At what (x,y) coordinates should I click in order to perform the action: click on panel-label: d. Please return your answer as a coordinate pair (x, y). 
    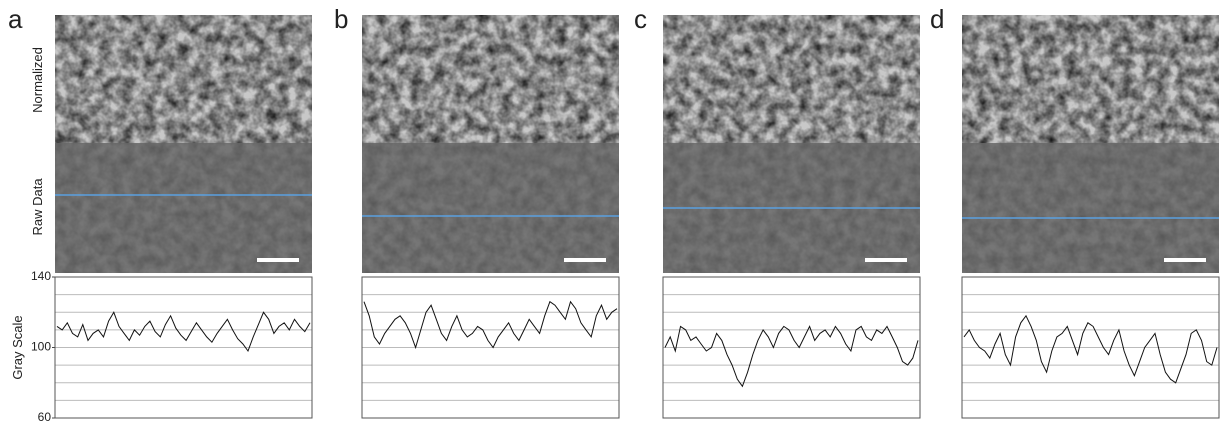
    Looking at the image, I should click on (937, 19).